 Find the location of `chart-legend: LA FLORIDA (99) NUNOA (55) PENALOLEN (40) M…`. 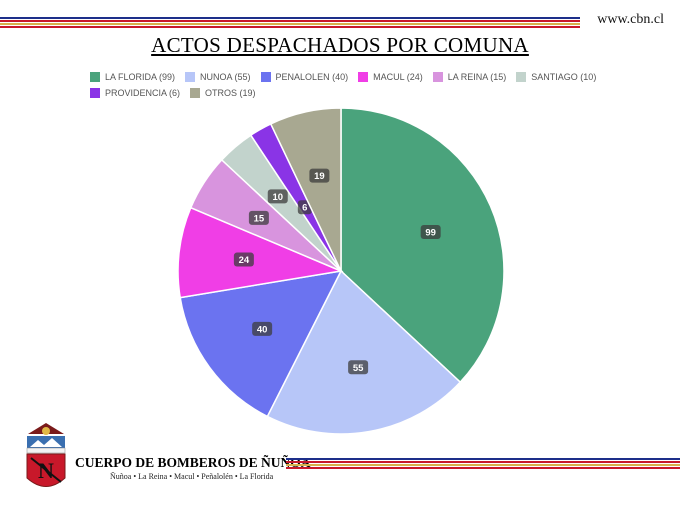

chart-legend: LA FLORIDA (99) NUNOA (55) PENALOLEN (40) M… is located at coordinates (350, 85).